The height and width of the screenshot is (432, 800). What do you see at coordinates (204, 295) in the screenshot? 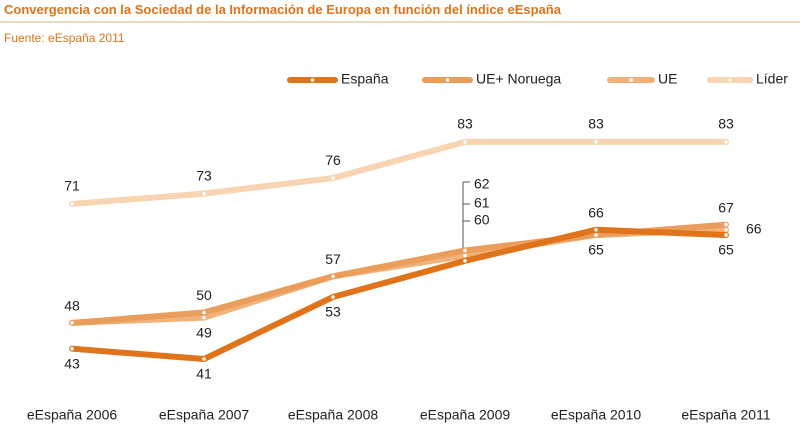
I see `data-label: 50` at bounding box center [204, 295].